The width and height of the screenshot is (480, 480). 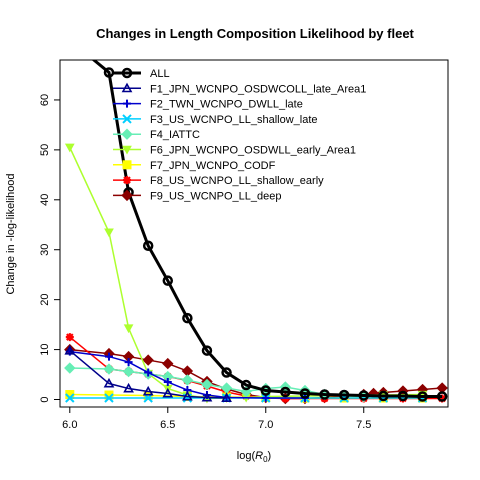 I want to click on legend-item-f2-twn-wcnpo-dwll-late: F2_TWN_WCNPO_DWLL_late, so click(x=208, y=105).